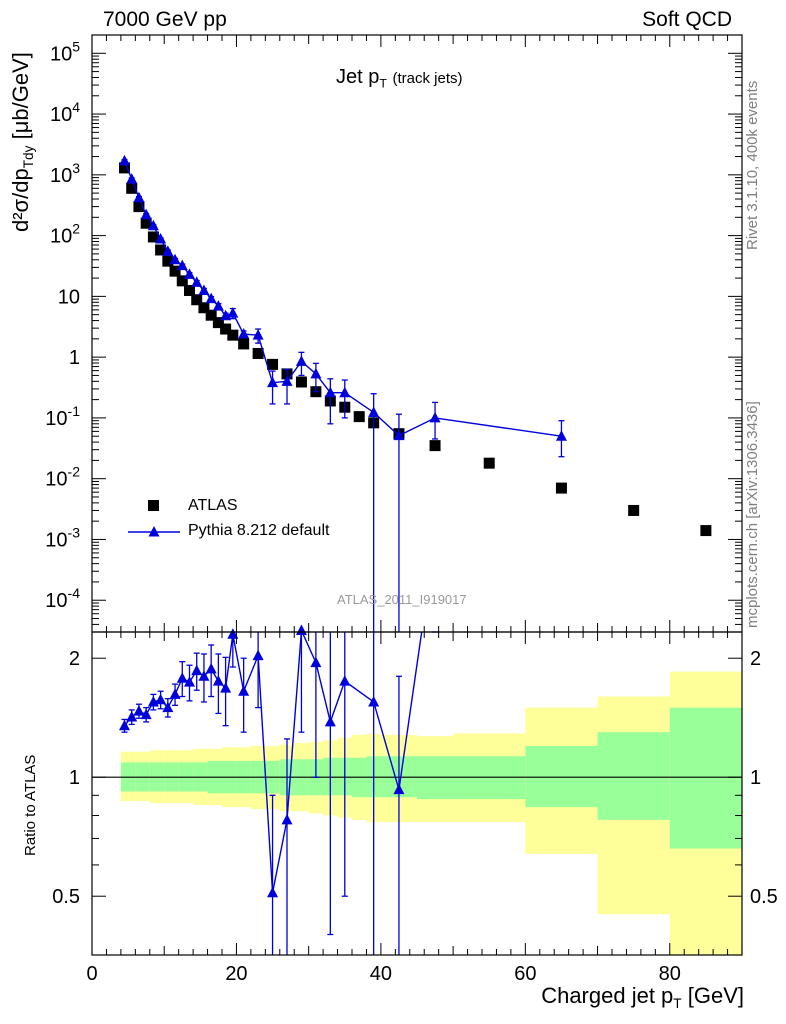 The height and width of the screenshot is (1024, 786). I want to click on y-tick-label: 10⁴, so click(65, 112).